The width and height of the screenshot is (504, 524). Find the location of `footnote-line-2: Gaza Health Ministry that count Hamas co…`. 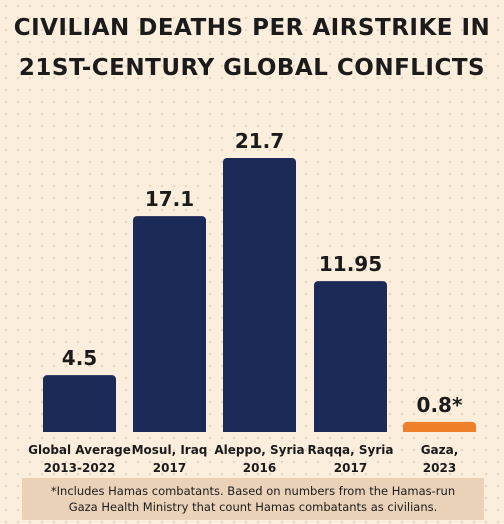

footnote-line-2: Gaza Health Ministry that count Hamas co… is located at coordinates (253, 507).